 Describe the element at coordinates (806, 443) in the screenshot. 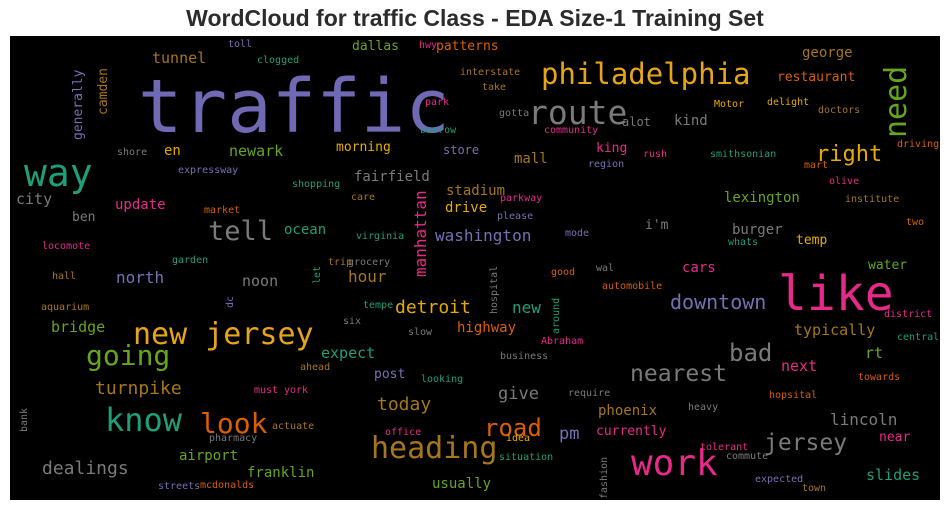

I see `word-jersey: jersey` at that location.